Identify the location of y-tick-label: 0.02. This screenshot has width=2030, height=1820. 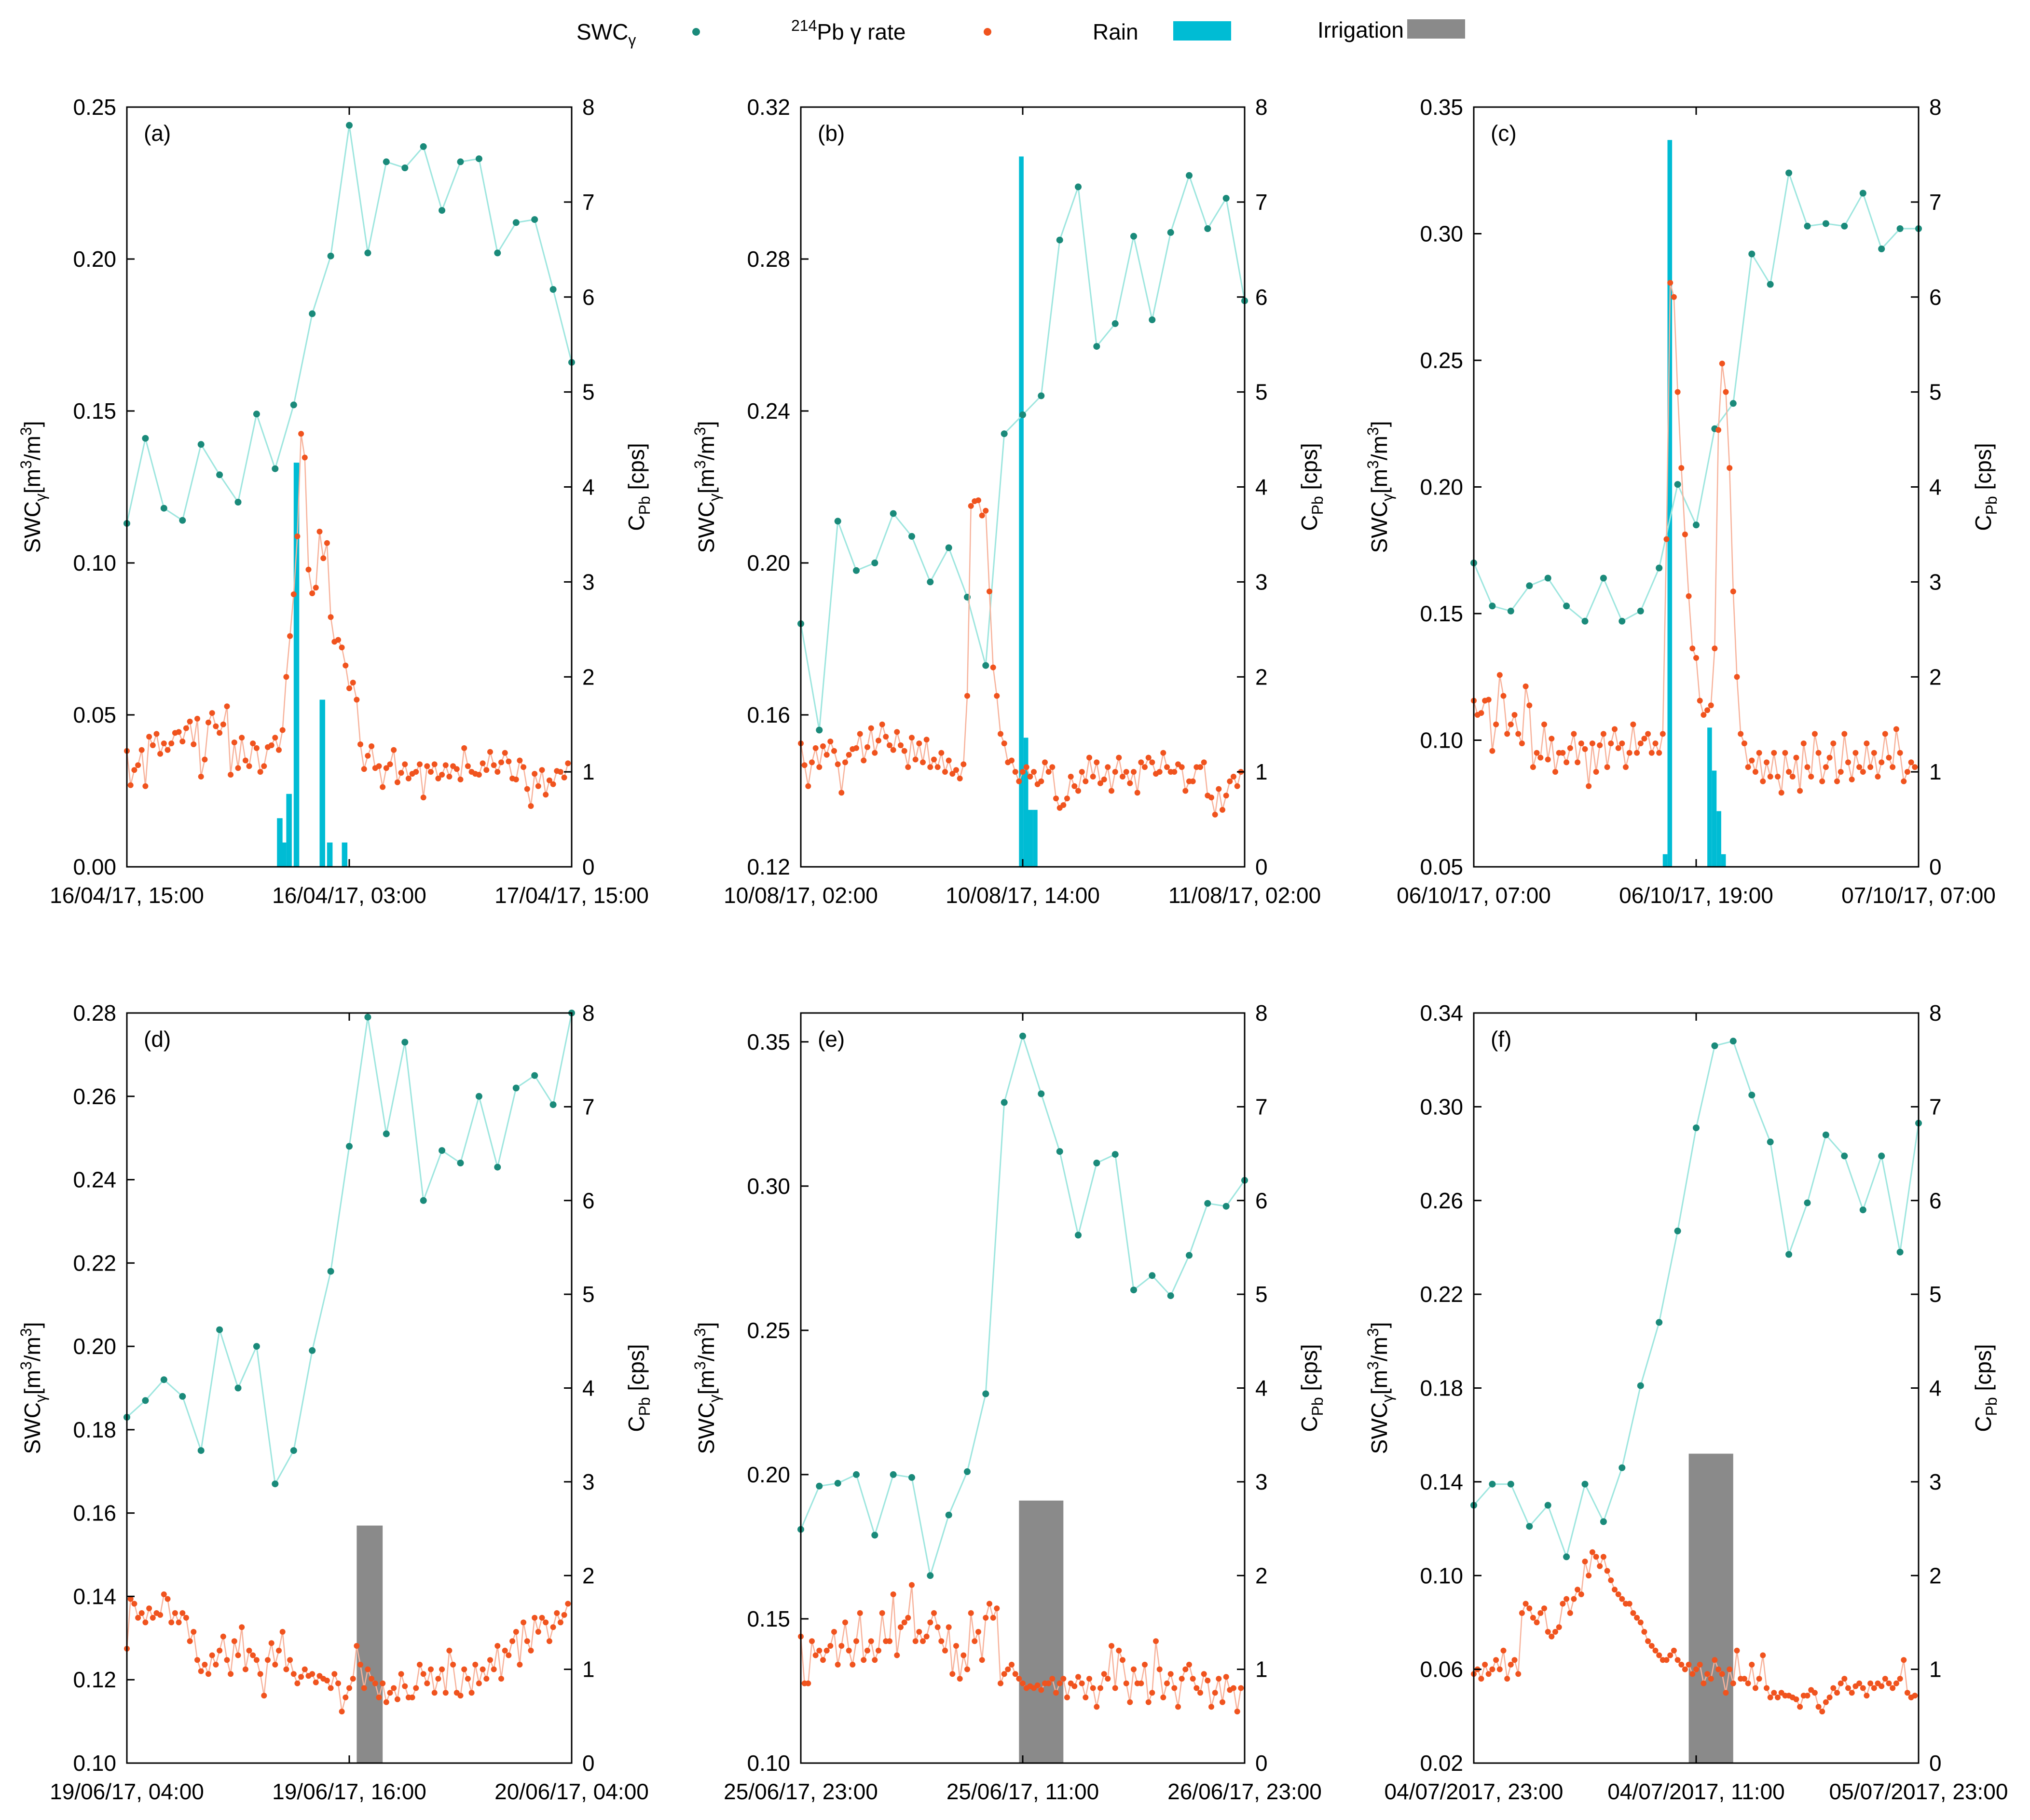
(1441, 1764).